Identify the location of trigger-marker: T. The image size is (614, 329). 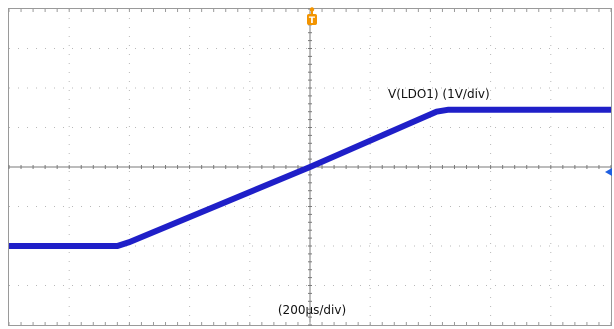
(312, 16).